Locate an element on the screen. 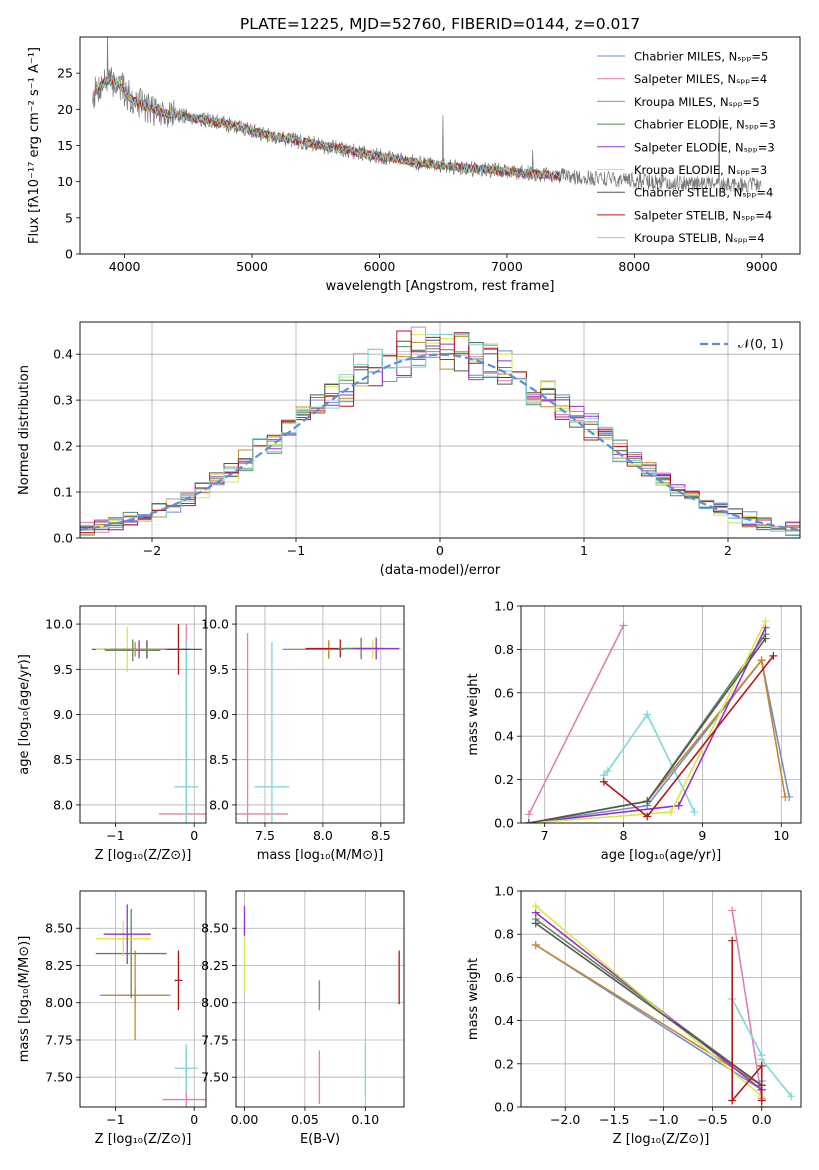  y-tick-label: 9.5 is located at coordinates (219, 669).